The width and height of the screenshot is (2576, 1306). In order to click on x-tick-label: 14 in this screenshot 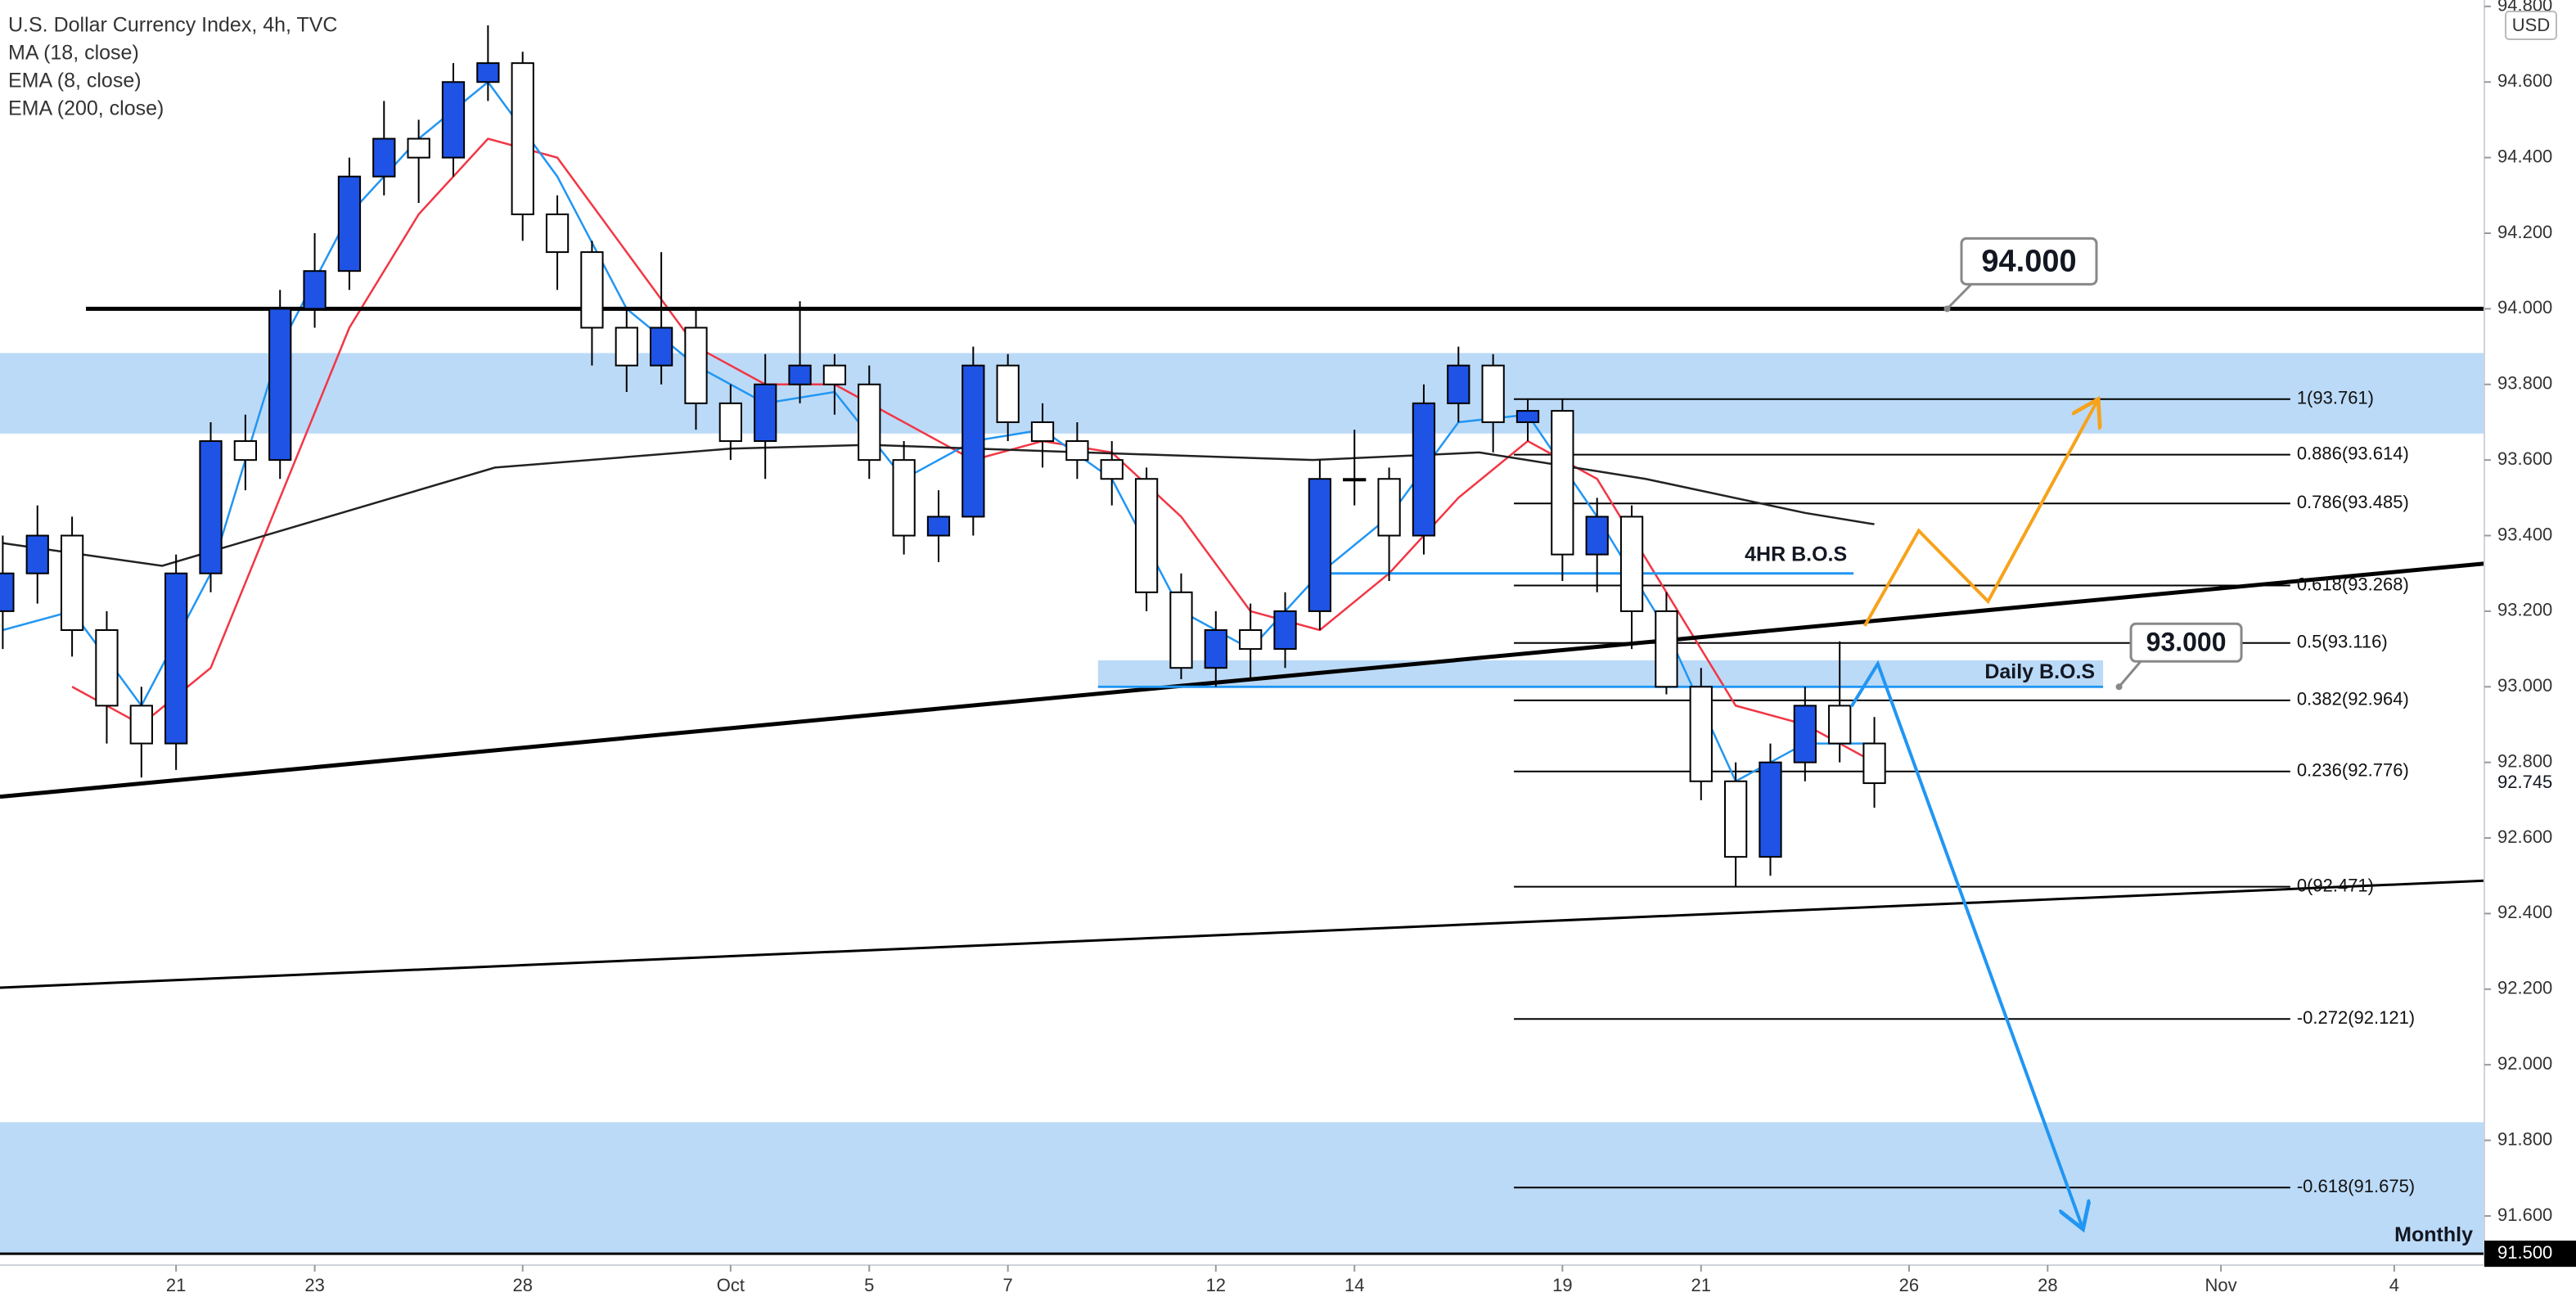, I will do `click(1354, 1285)`.